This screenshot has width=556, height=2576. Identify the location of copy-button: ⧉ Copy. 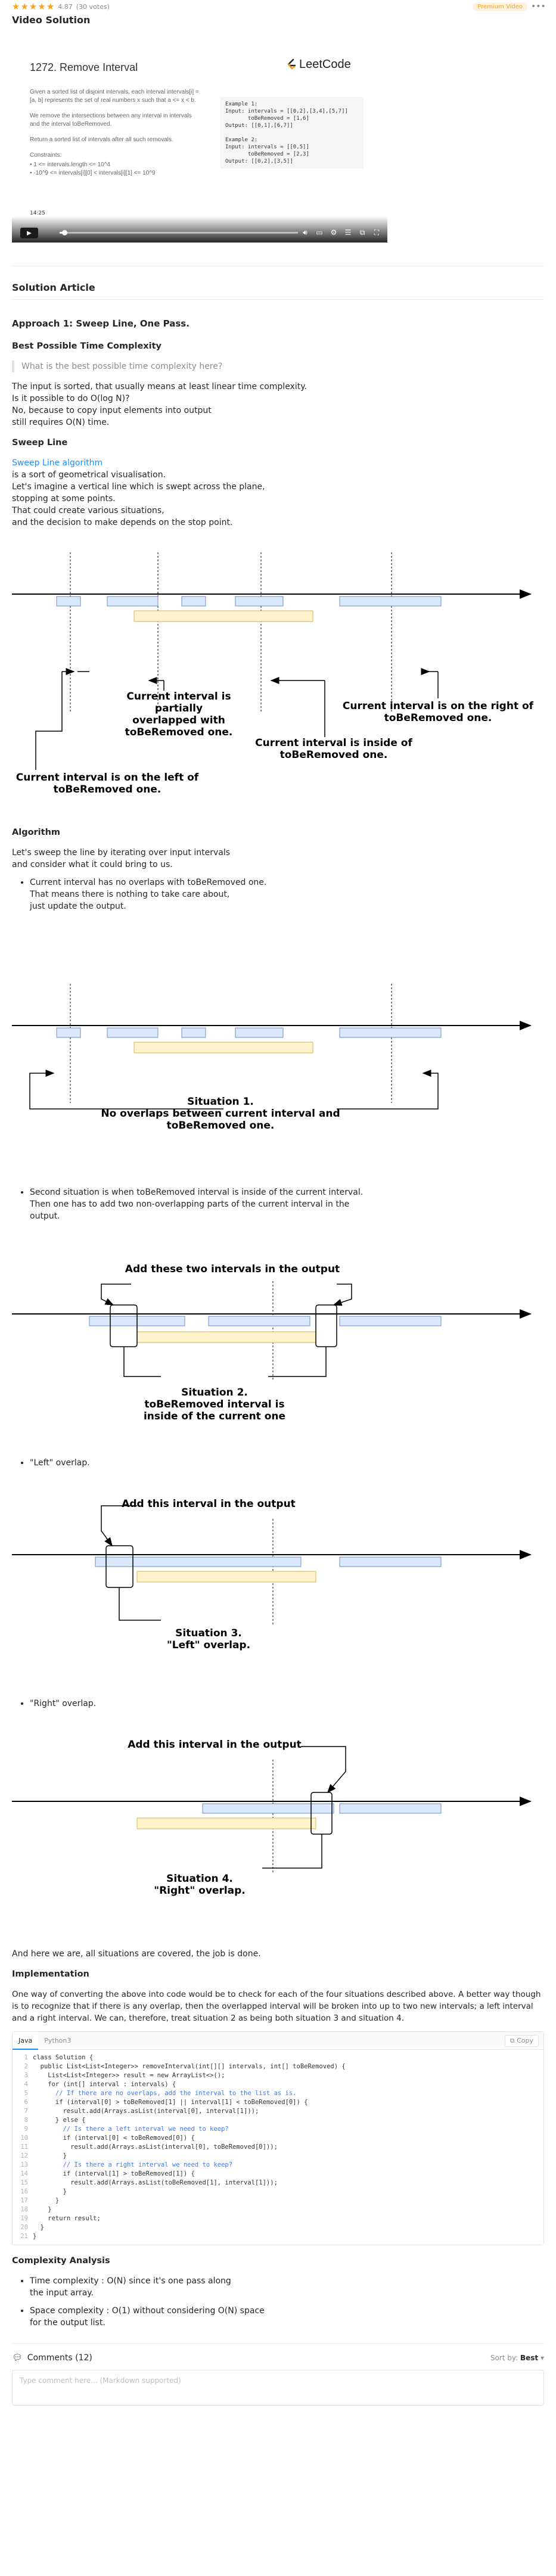
(521, 2040).